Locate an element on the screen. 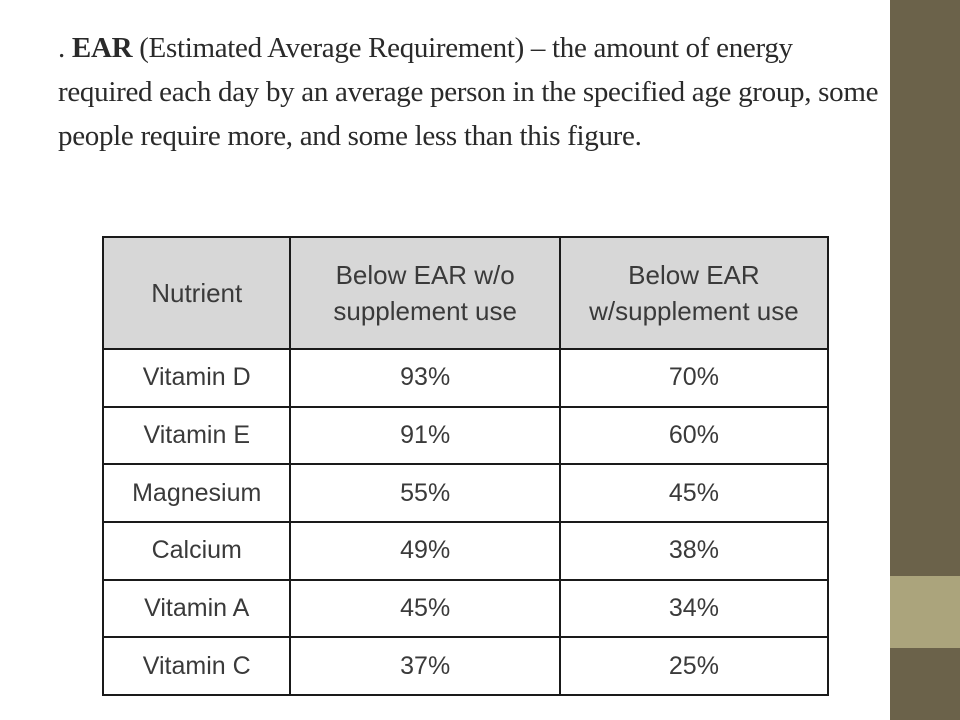  table-row: Vitamin D 93% 70% is located at coordinates (465, 378).